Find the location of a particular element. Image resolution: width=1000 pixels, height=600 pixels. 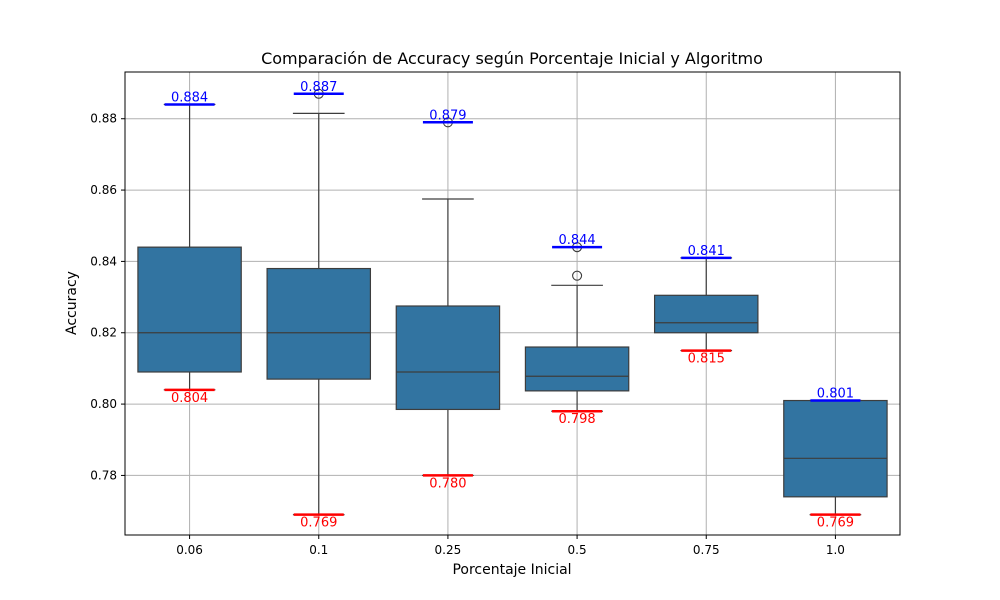

y-axis-label: Accuracy is located at coordinates (72, 303).